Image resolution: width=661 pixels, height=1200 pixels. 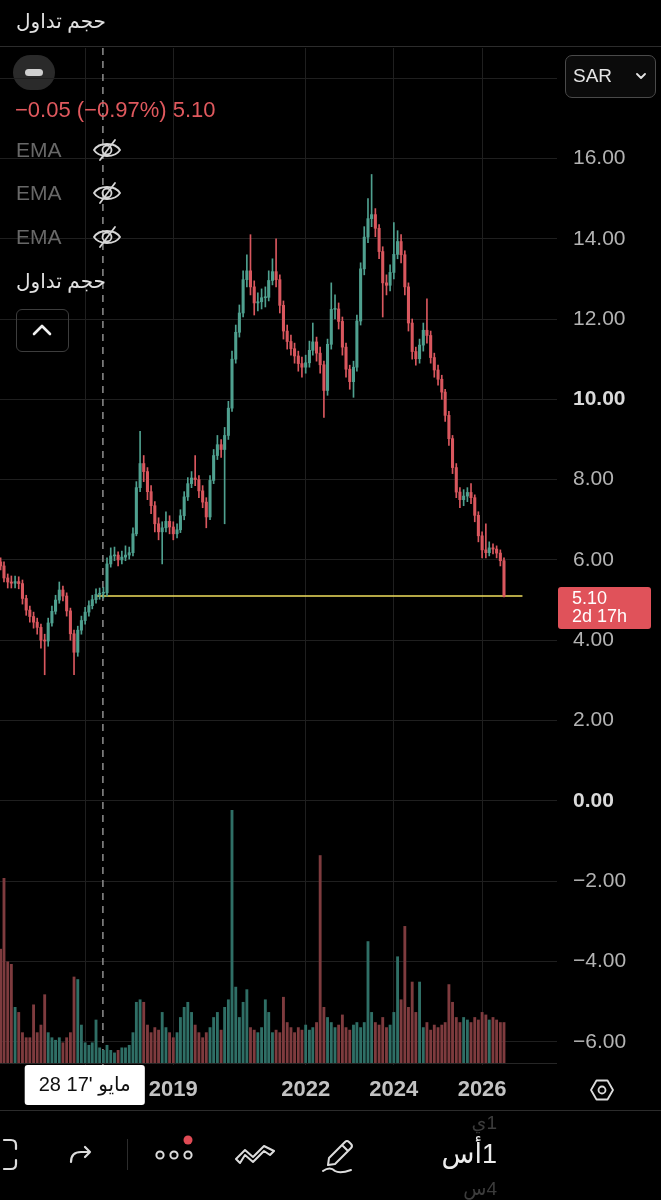 I want to click on y-tick-label: 6.00, so click(x=593, y=558).